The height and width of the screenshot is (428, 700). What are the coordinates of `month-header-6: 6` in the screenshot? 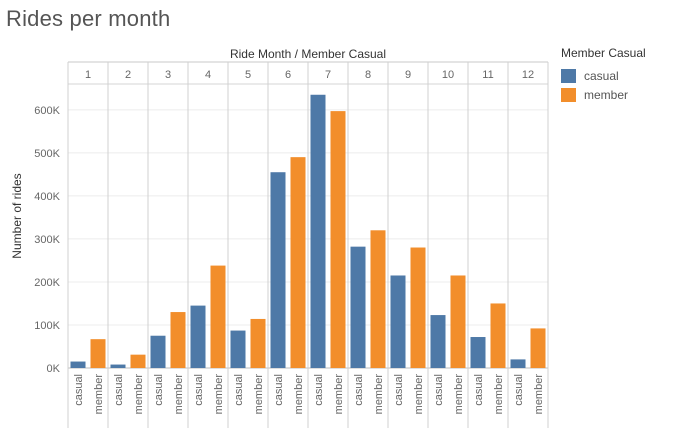 It's located at (288, 75).